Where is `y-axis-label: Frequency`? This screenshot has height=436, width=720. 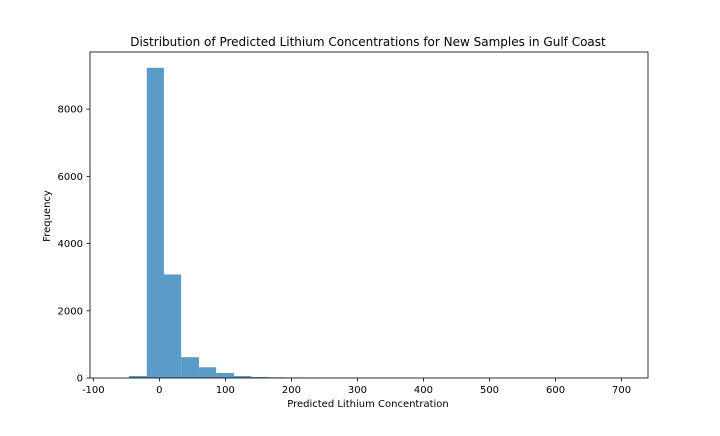
y-axis-label: Frequency is located at coordinates (47, 216).